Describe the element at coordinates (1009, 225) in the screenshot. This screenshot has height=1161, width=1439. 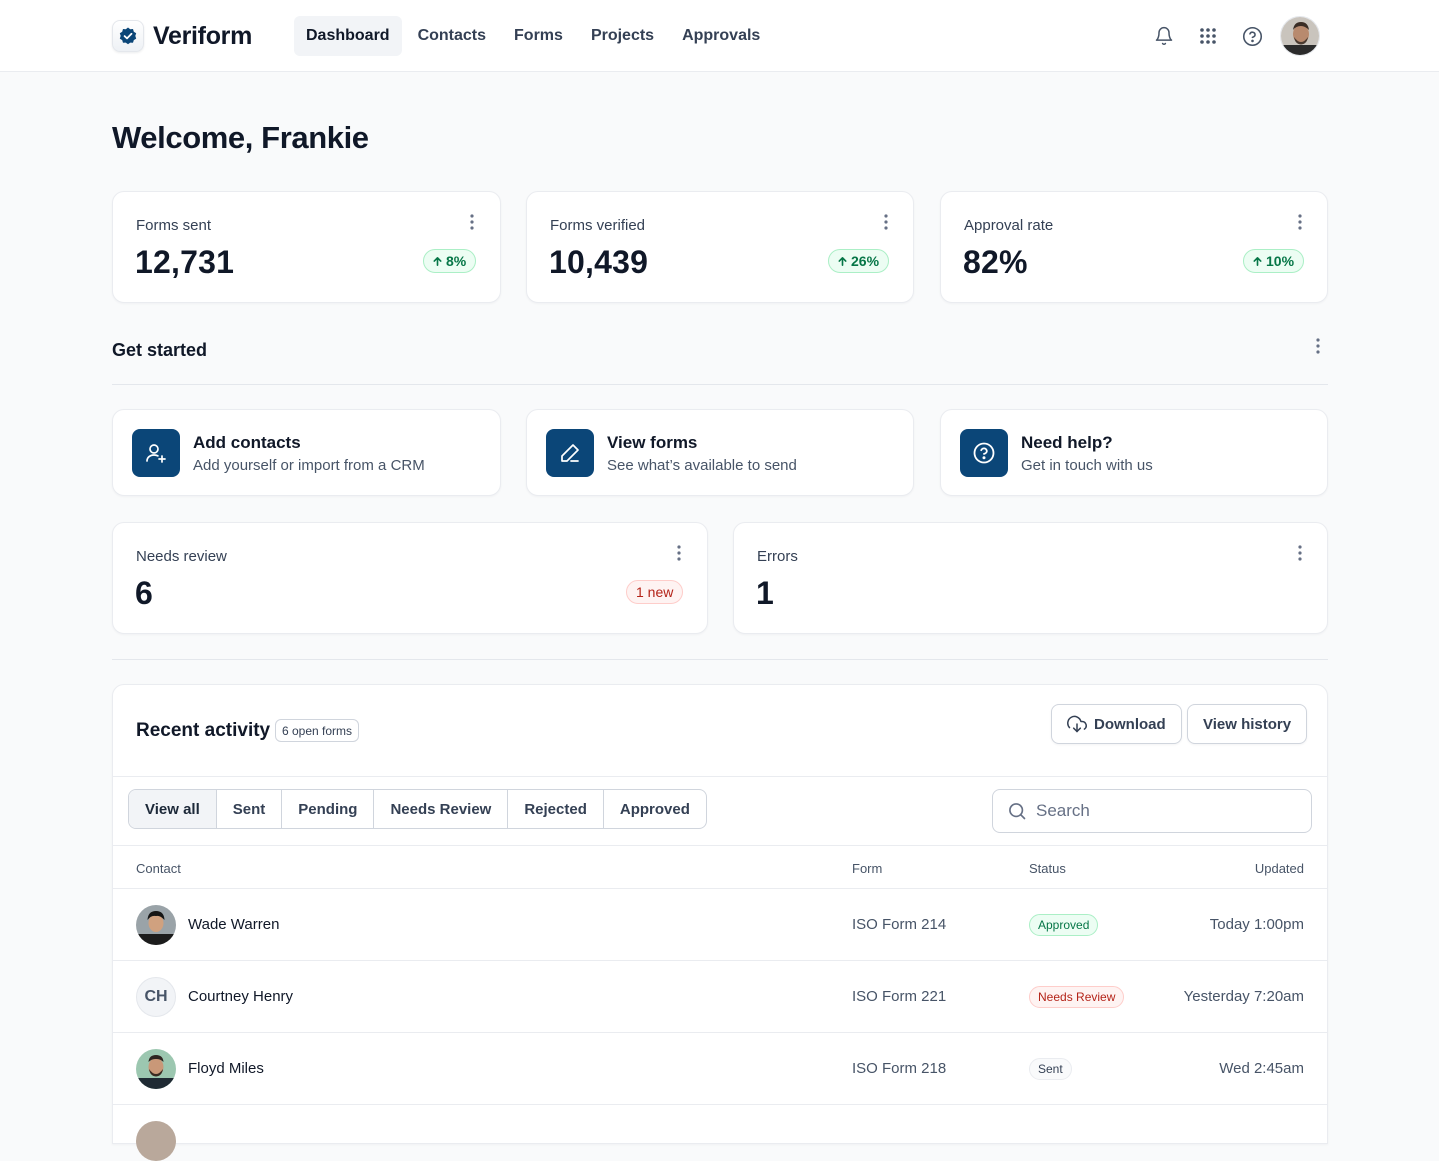
I see `stat-label: Approval rate` at that location.